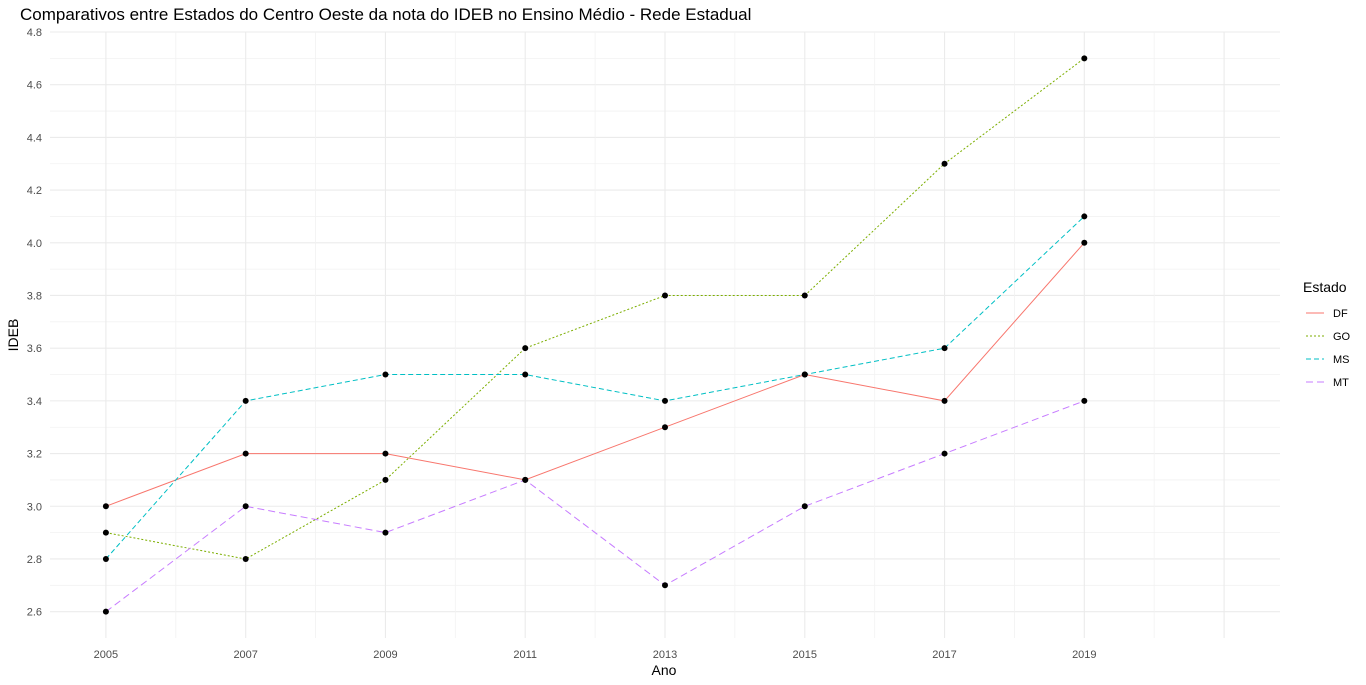 This screenshot has height=685, width=1366. What do you see at coordinates (385, 655) in the screenshot?
I see `x-tick-label: 2009` at bounding box center [385, 655].